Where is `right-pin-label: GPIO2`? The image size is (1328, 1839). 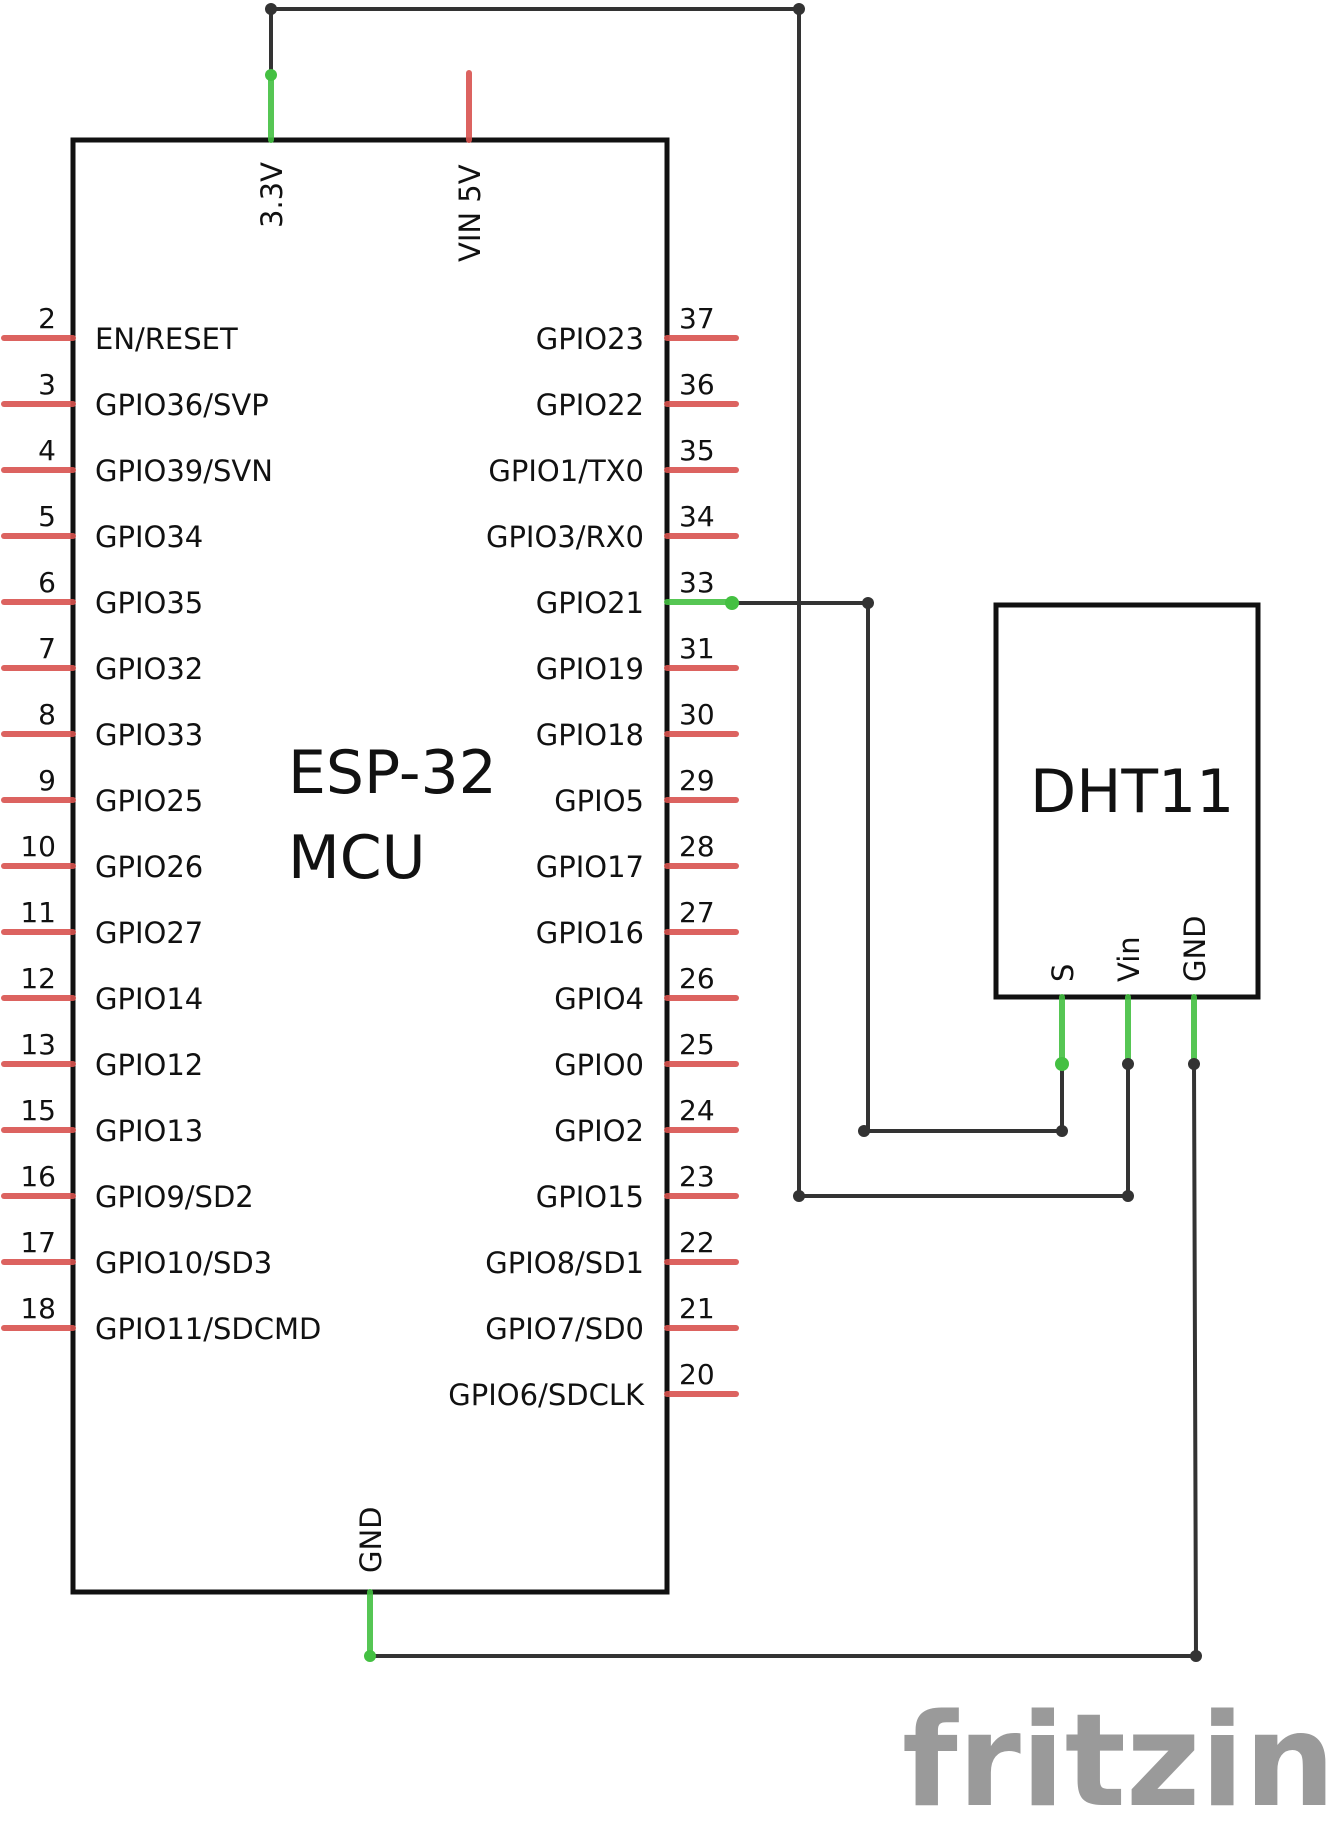 right-pin-label: GPIO2 is located at coordinates (599, 1131).